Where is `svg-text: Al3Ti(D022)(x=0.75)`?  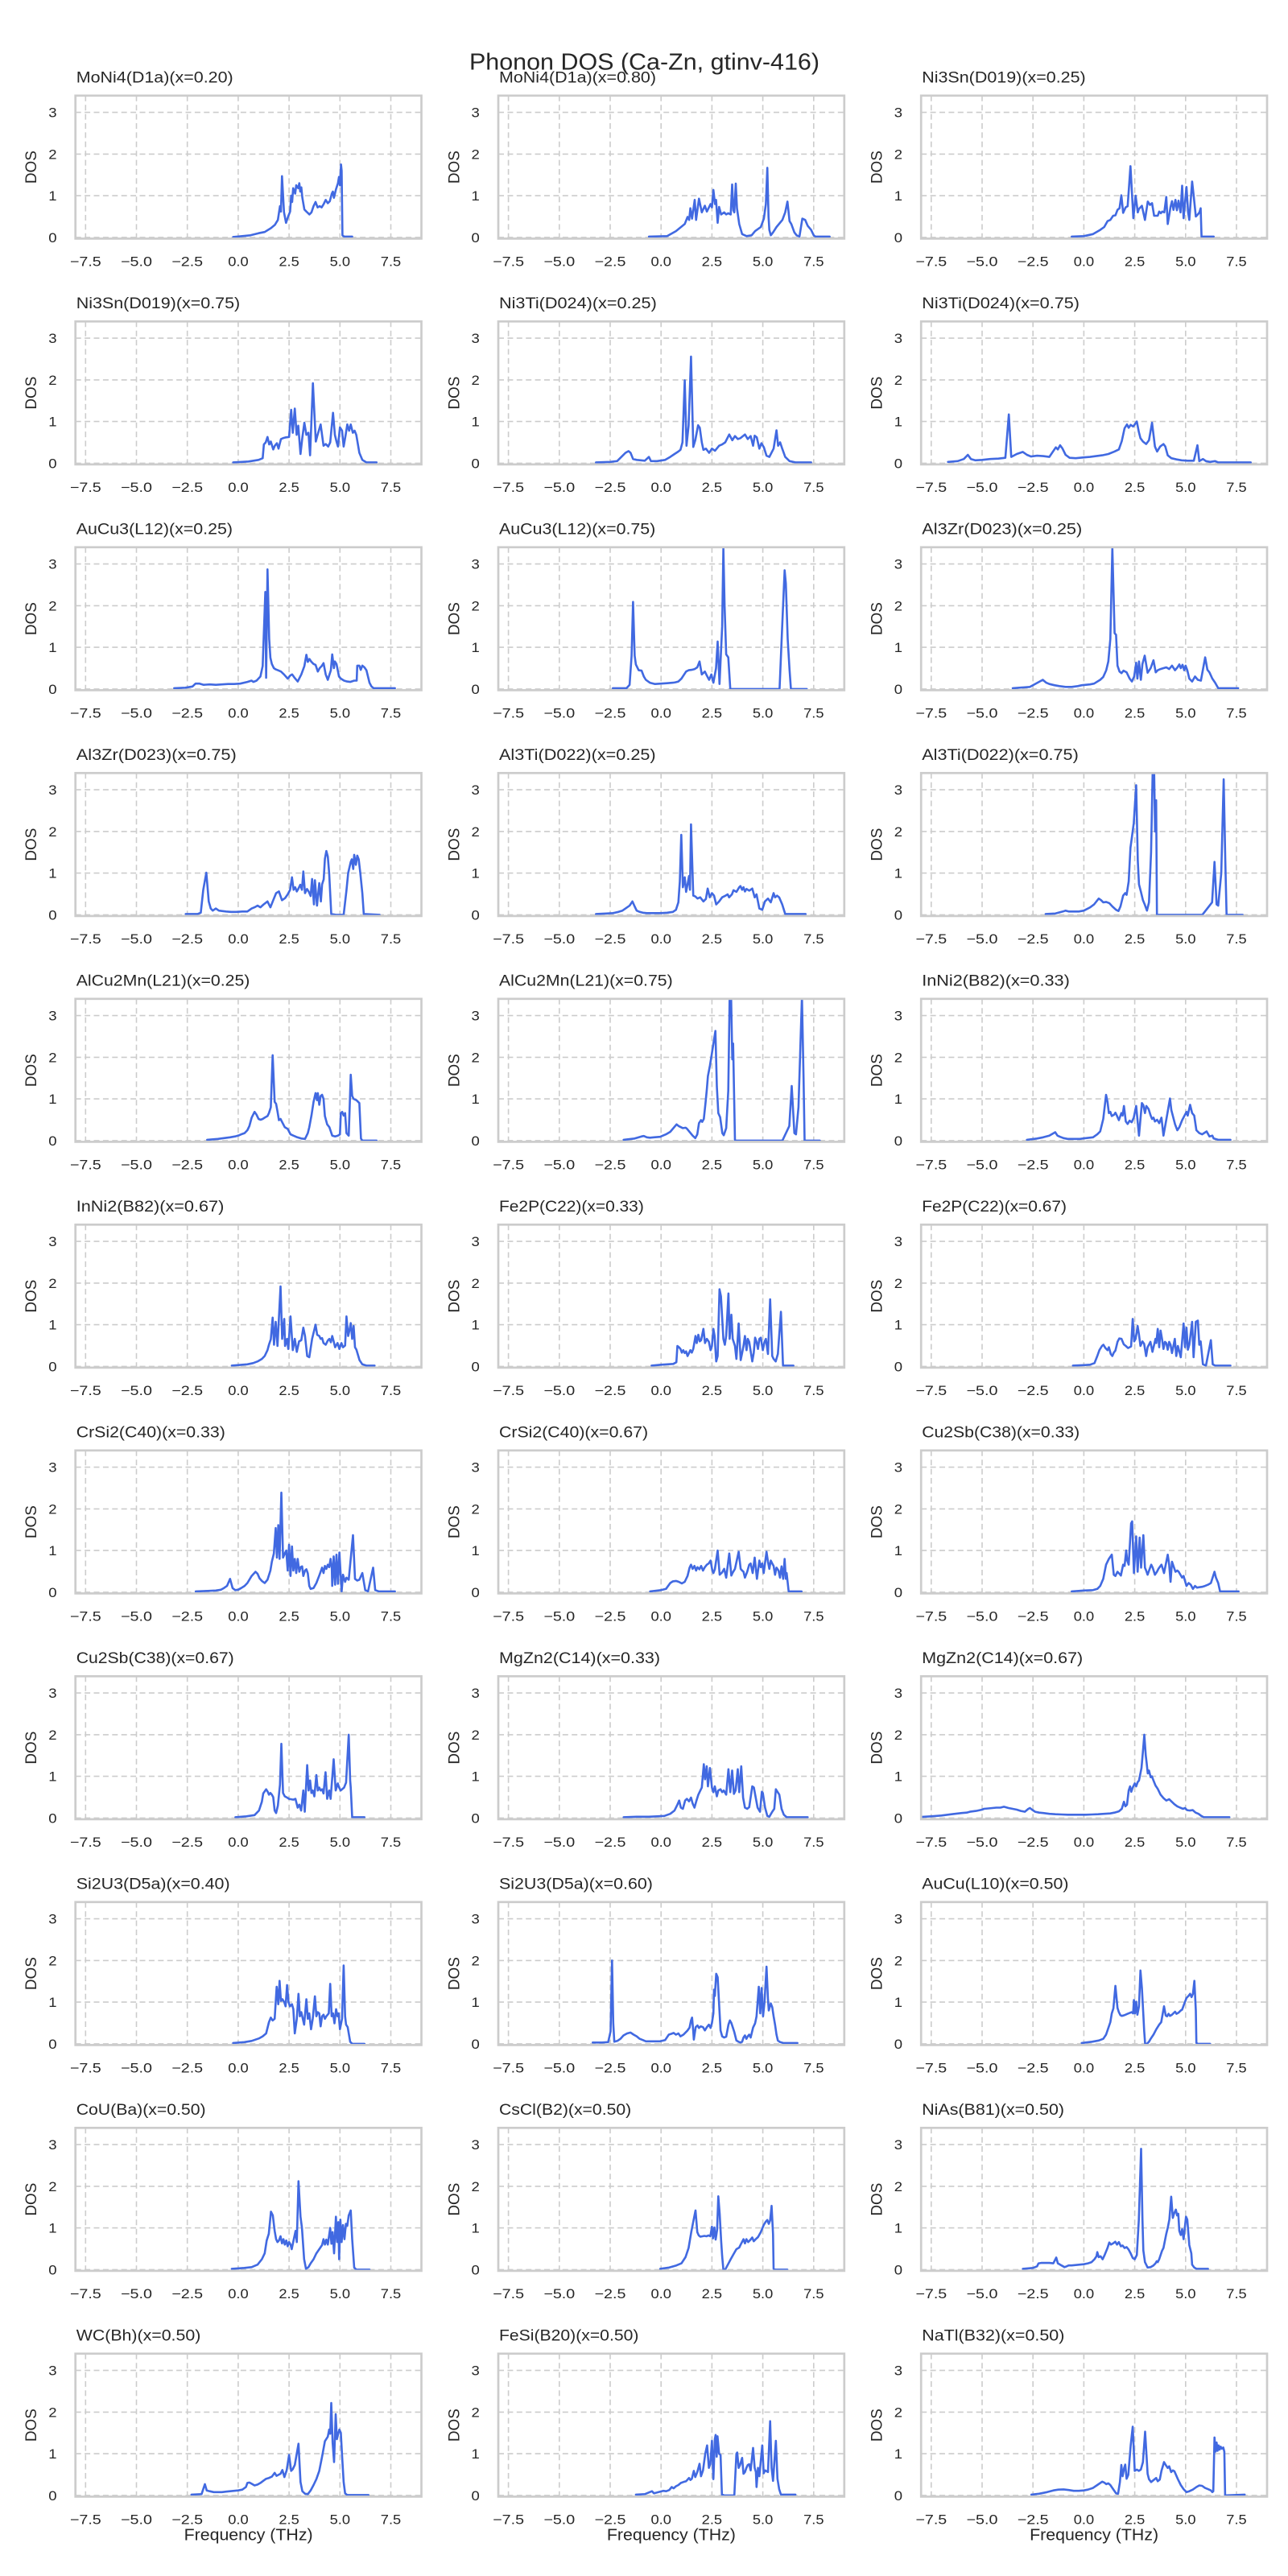
svg-text: Al3Ti(D022)(x=0.75) is located at coordinates (1000, 755).